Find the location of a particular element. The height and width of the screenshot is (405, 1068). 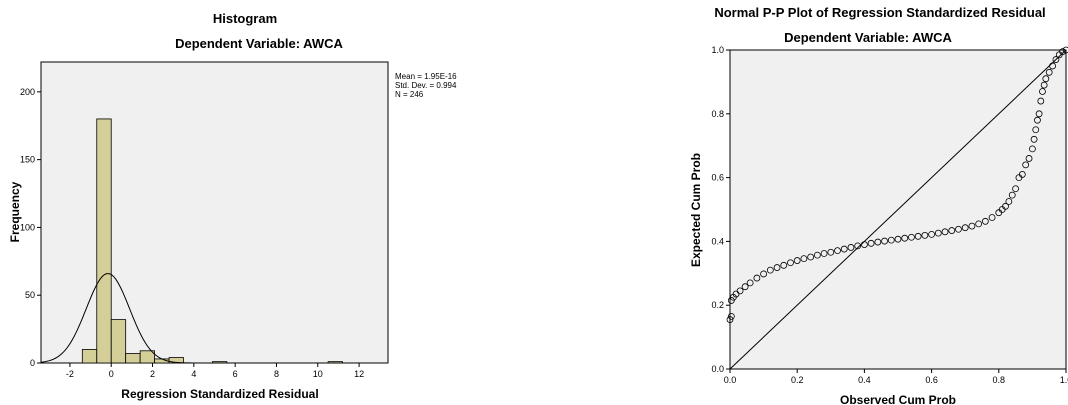

histogram-x-tick-label: 8 is located at coordinates (276, 374).